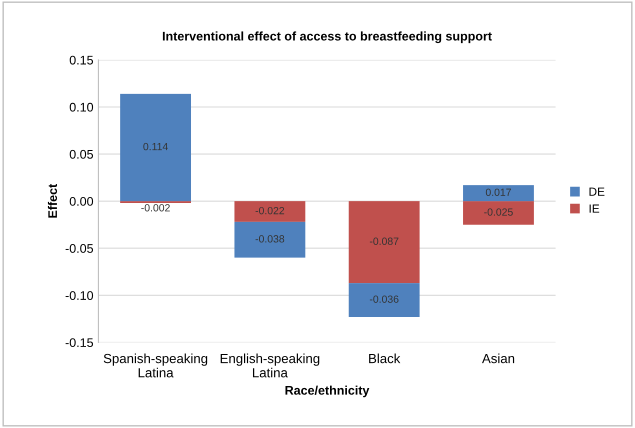  Describe the element at coordinates (82, 107) in the screenshot. I see `y-tick-label: 0.10` at that location.